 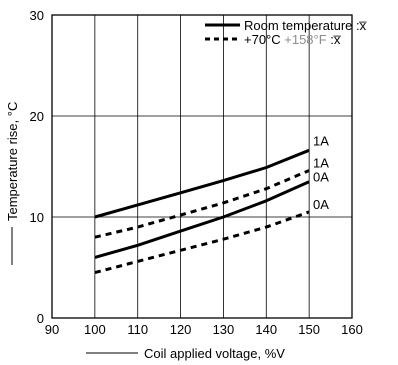 What do you see at coordinates (309, 329) in the screenshot?
I see `x-tick-label-6: 150` at bounding box center [309, 329].